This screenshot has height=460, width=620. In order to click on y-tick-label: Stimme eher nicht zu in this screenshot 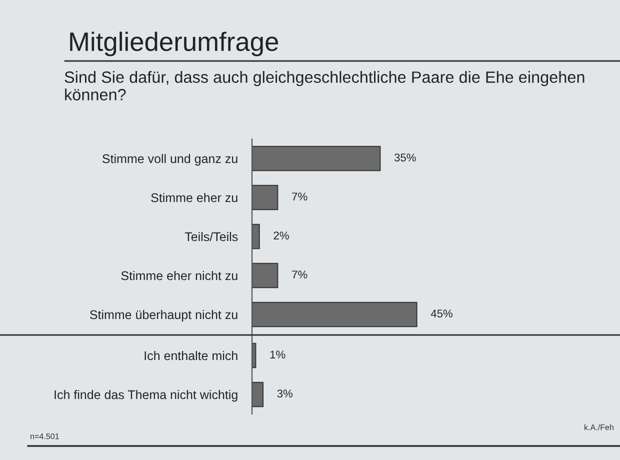, I will do `click(179, 275)`.